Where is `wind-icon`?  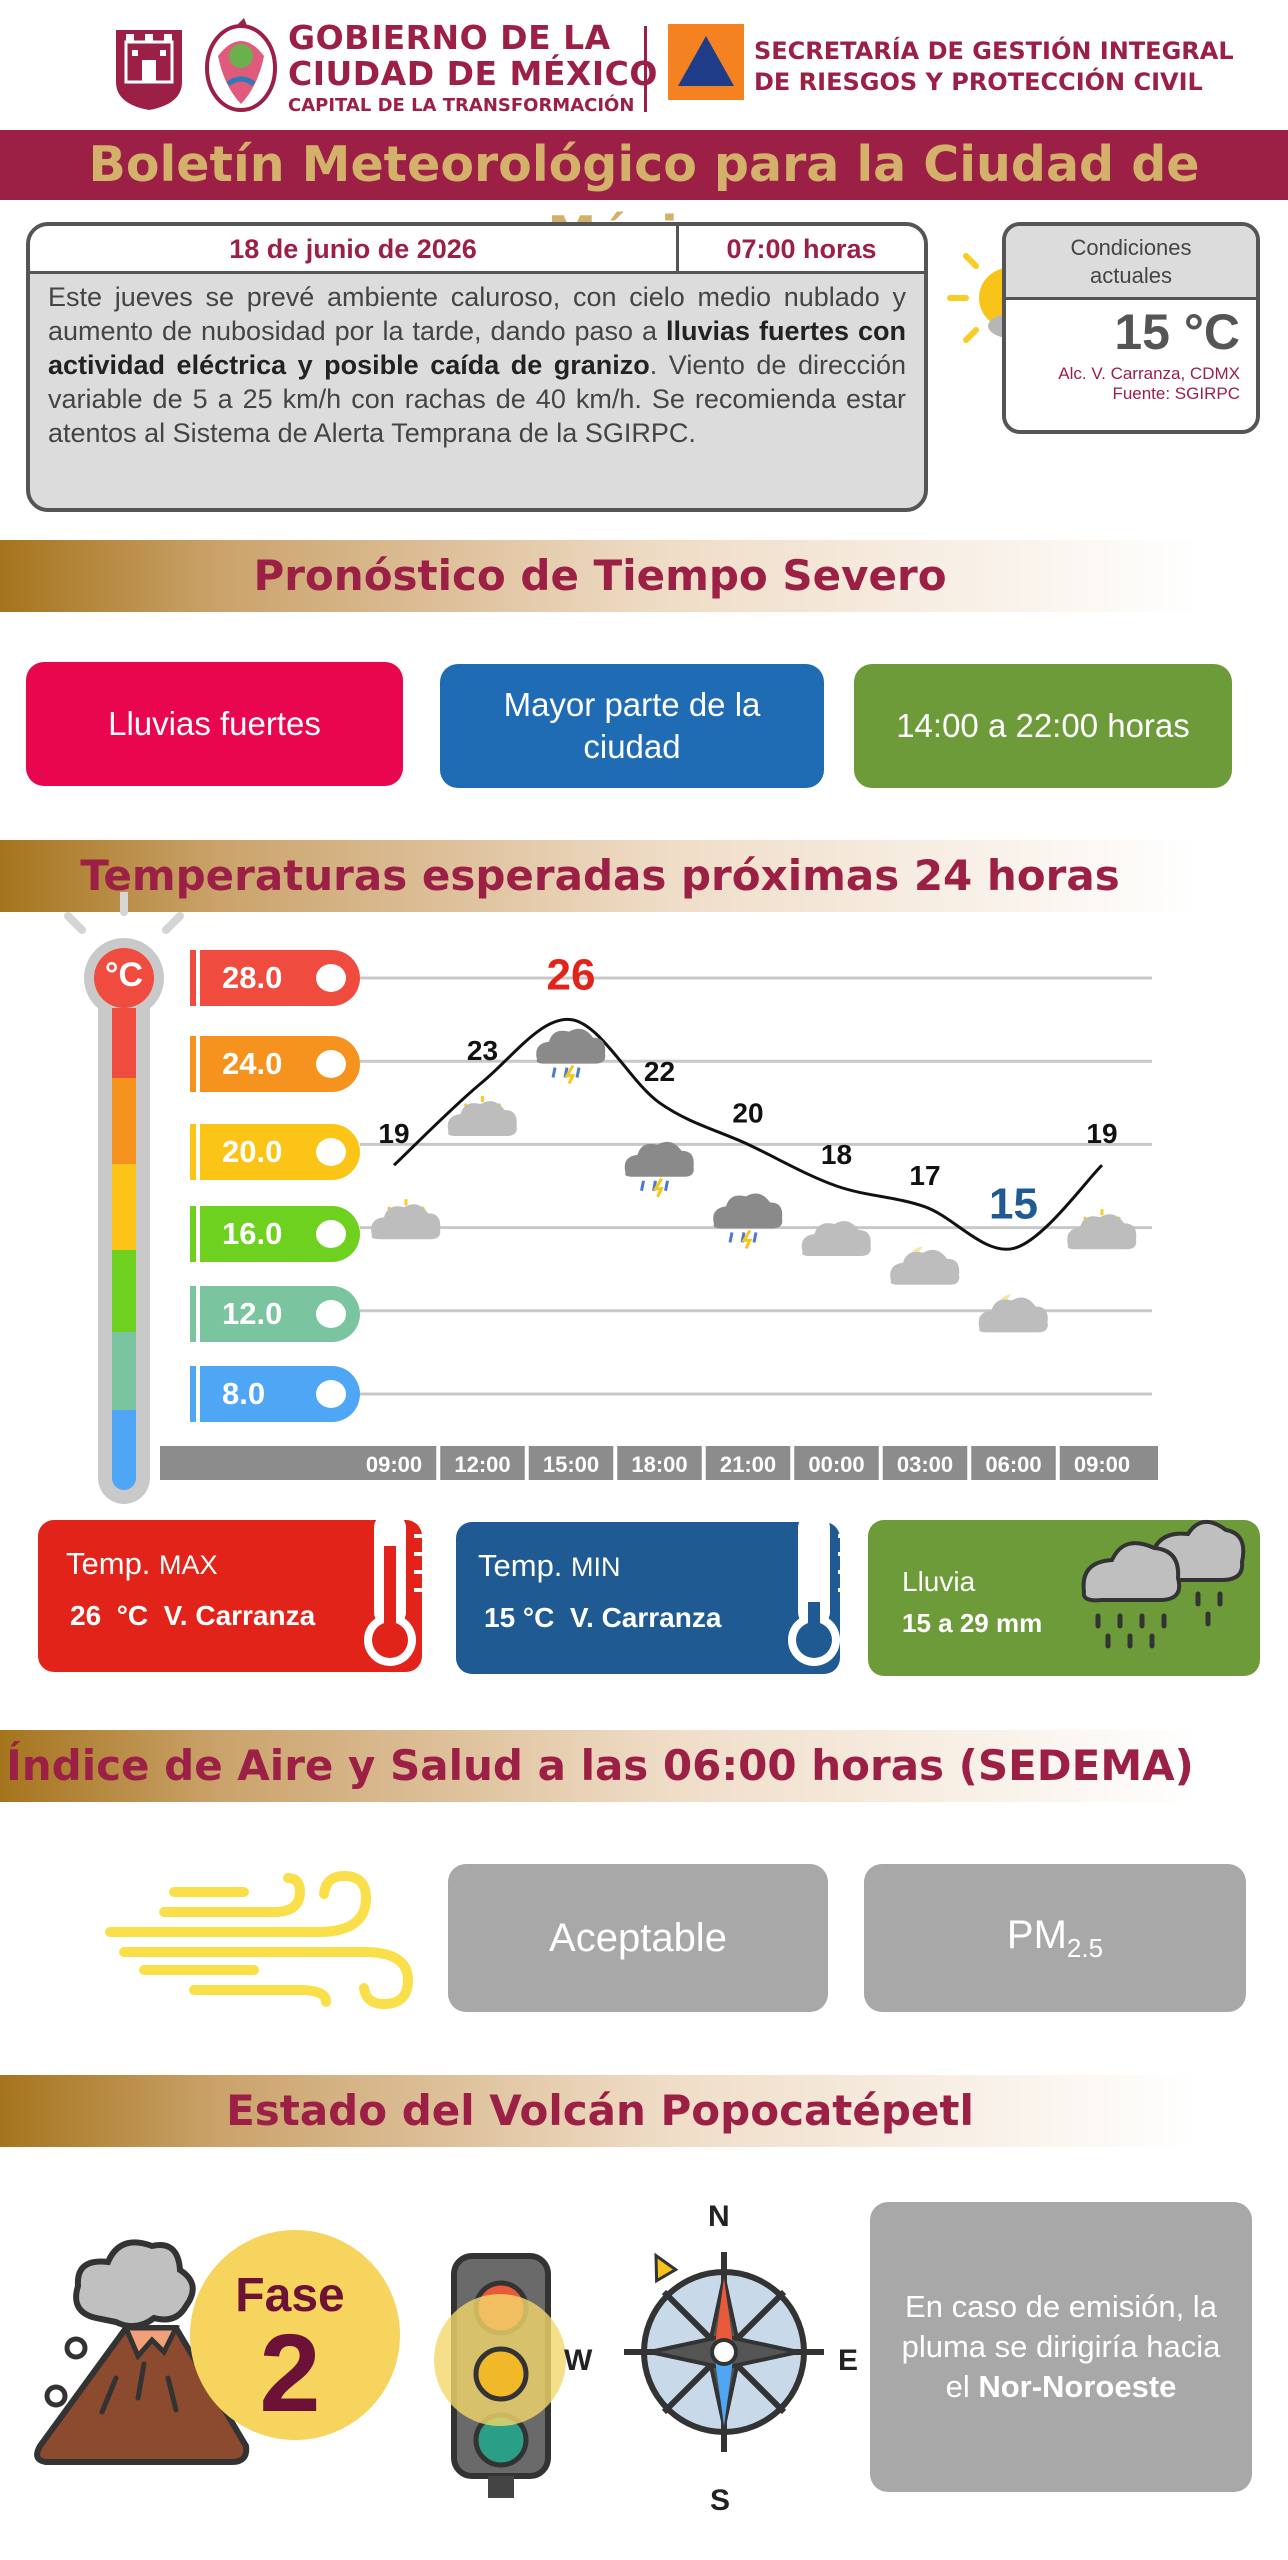 wind-icon is located at coordinates (264, 1940).